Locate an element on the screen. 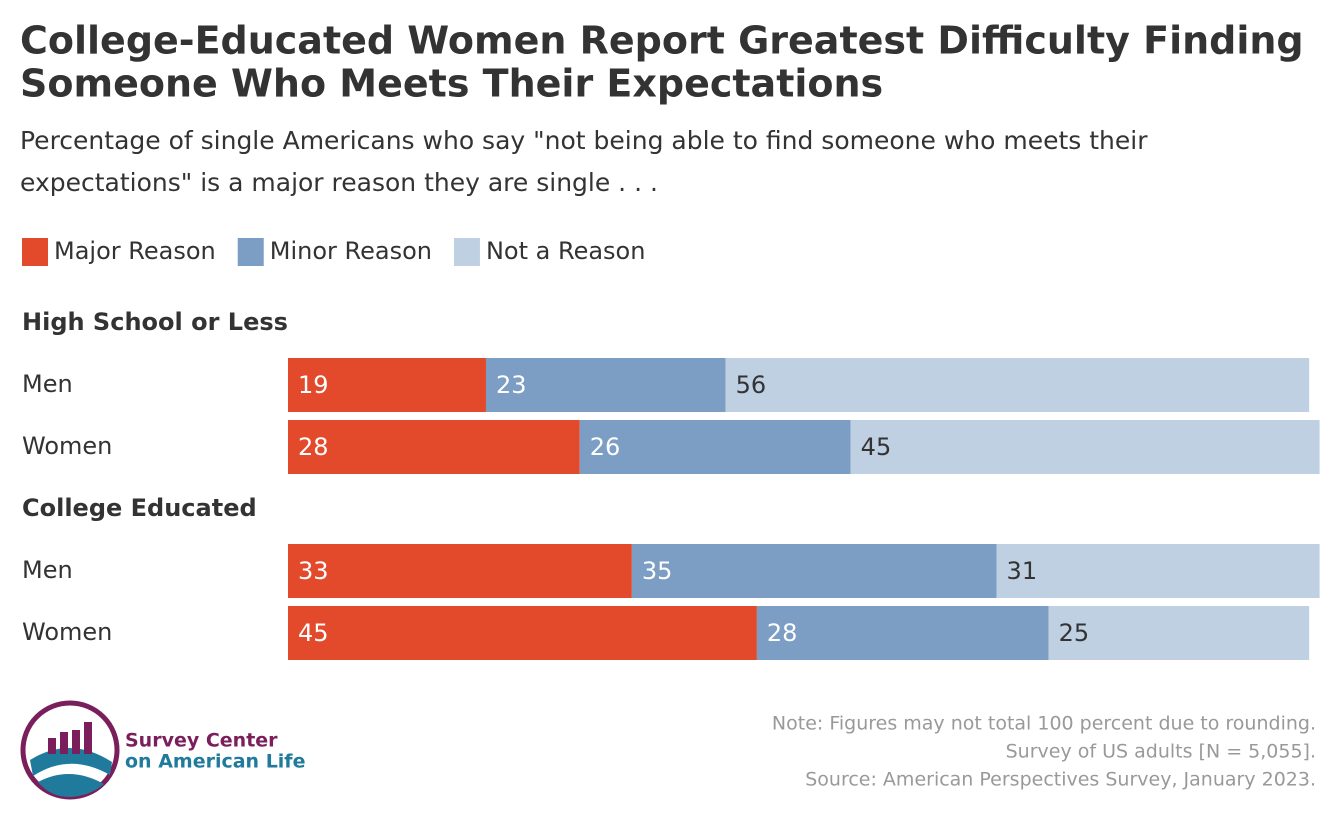 The height and width of the screenshot is (830, 1340). value-label: 56 is located at coordinates (751, 385).